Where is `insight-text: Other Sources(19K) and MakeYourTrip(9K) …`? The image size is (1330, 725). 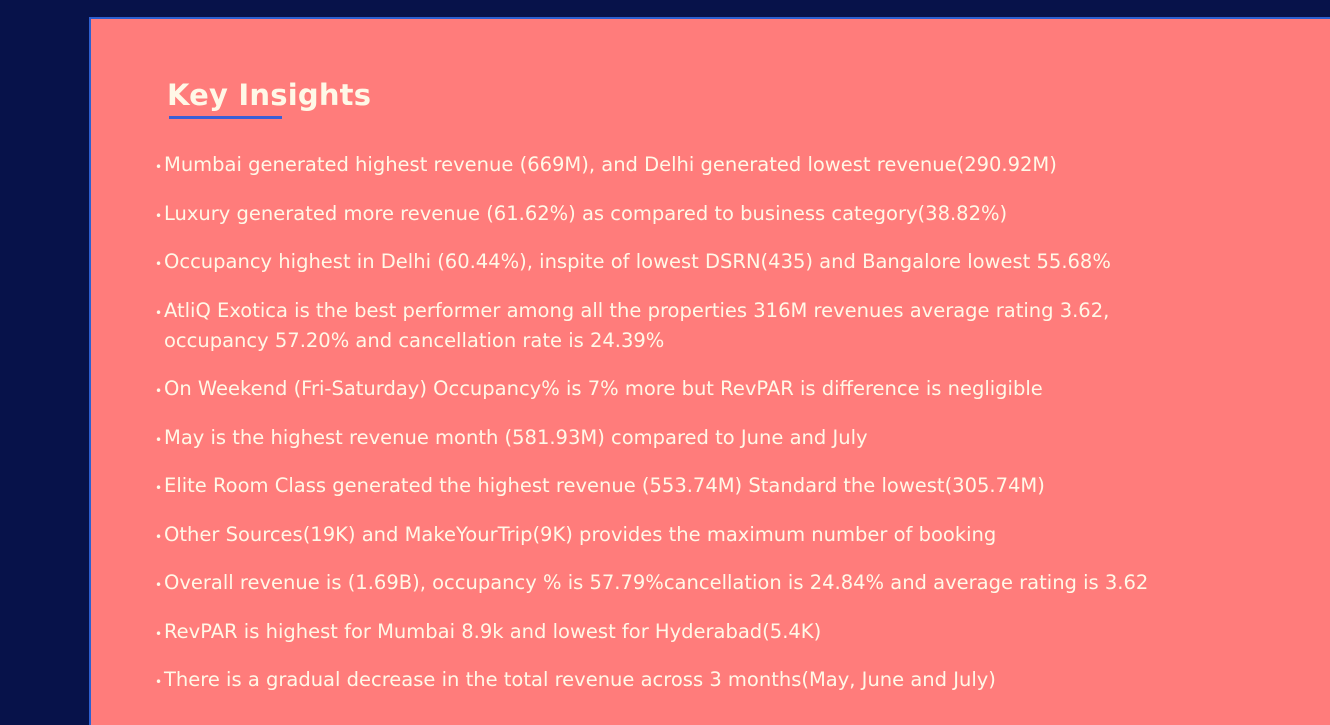
insight-text: Other Sources(19K) and MakeYourTrip(9K) … is located at coordinates (580, 534).